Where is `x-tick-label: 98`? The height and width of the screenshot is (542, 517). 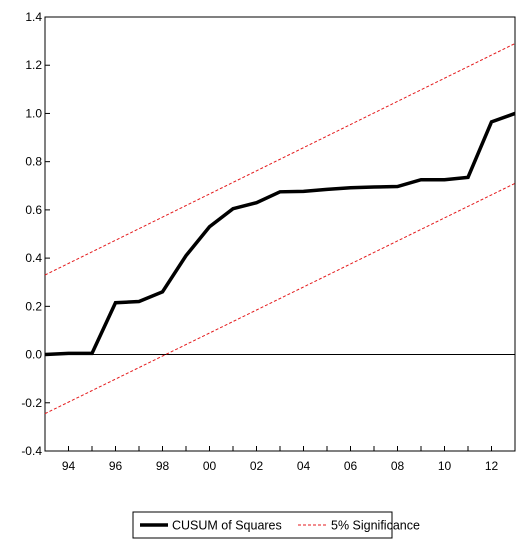
x-tick-label: 98 is located at coordinates (163, 466).